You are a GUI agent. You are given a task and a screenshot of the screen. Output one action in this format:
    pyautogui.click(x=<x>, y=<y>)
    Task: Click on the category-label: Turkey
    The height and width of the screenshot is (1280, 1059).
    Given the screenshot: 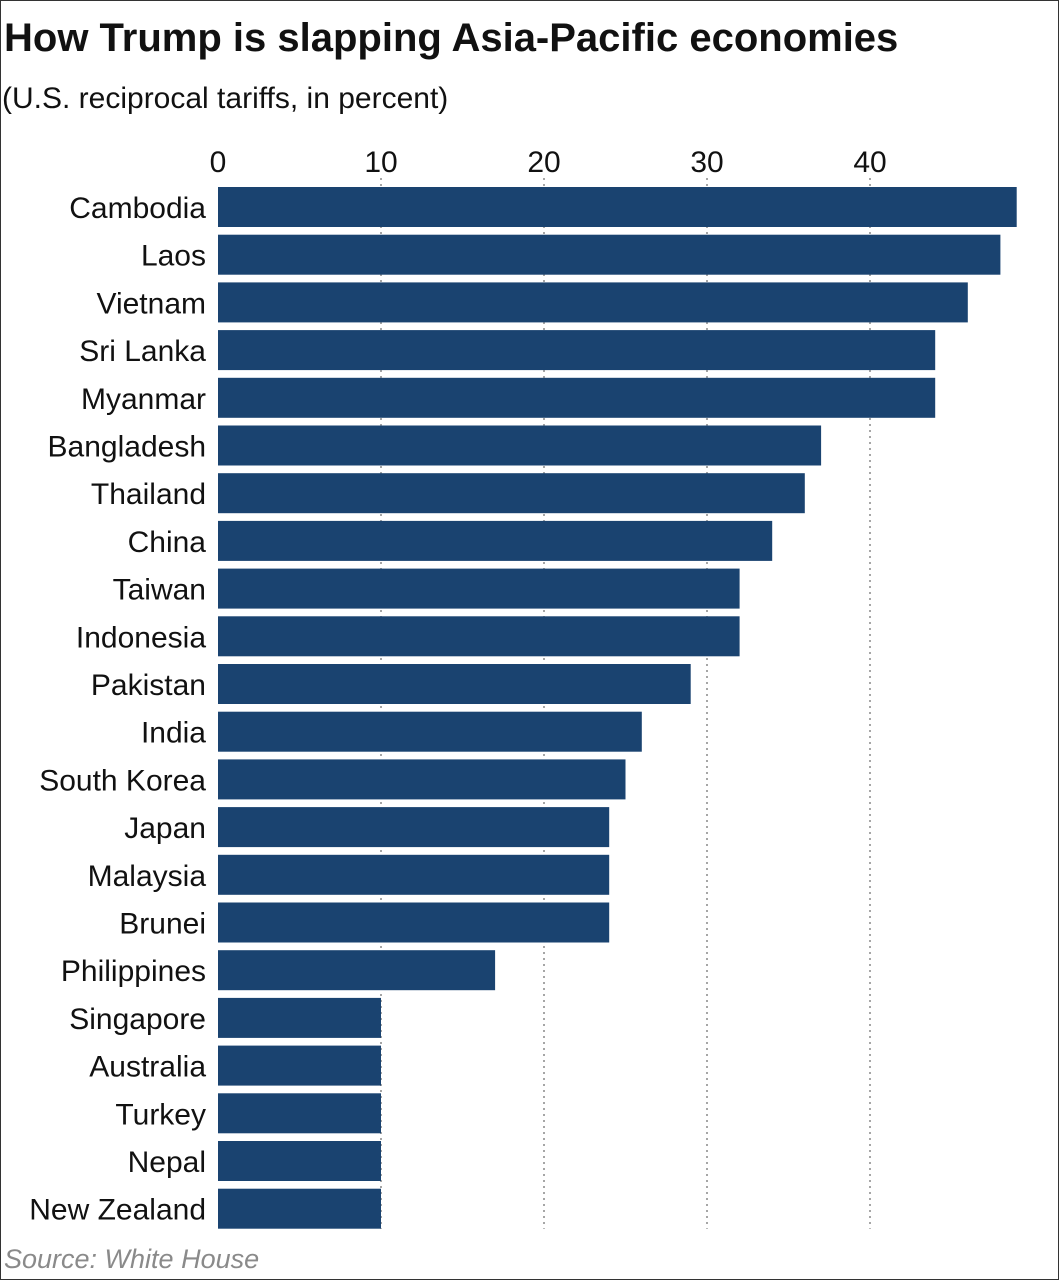 What is the action you would take?
    pyautogui.click(x=160, y=1114)
    